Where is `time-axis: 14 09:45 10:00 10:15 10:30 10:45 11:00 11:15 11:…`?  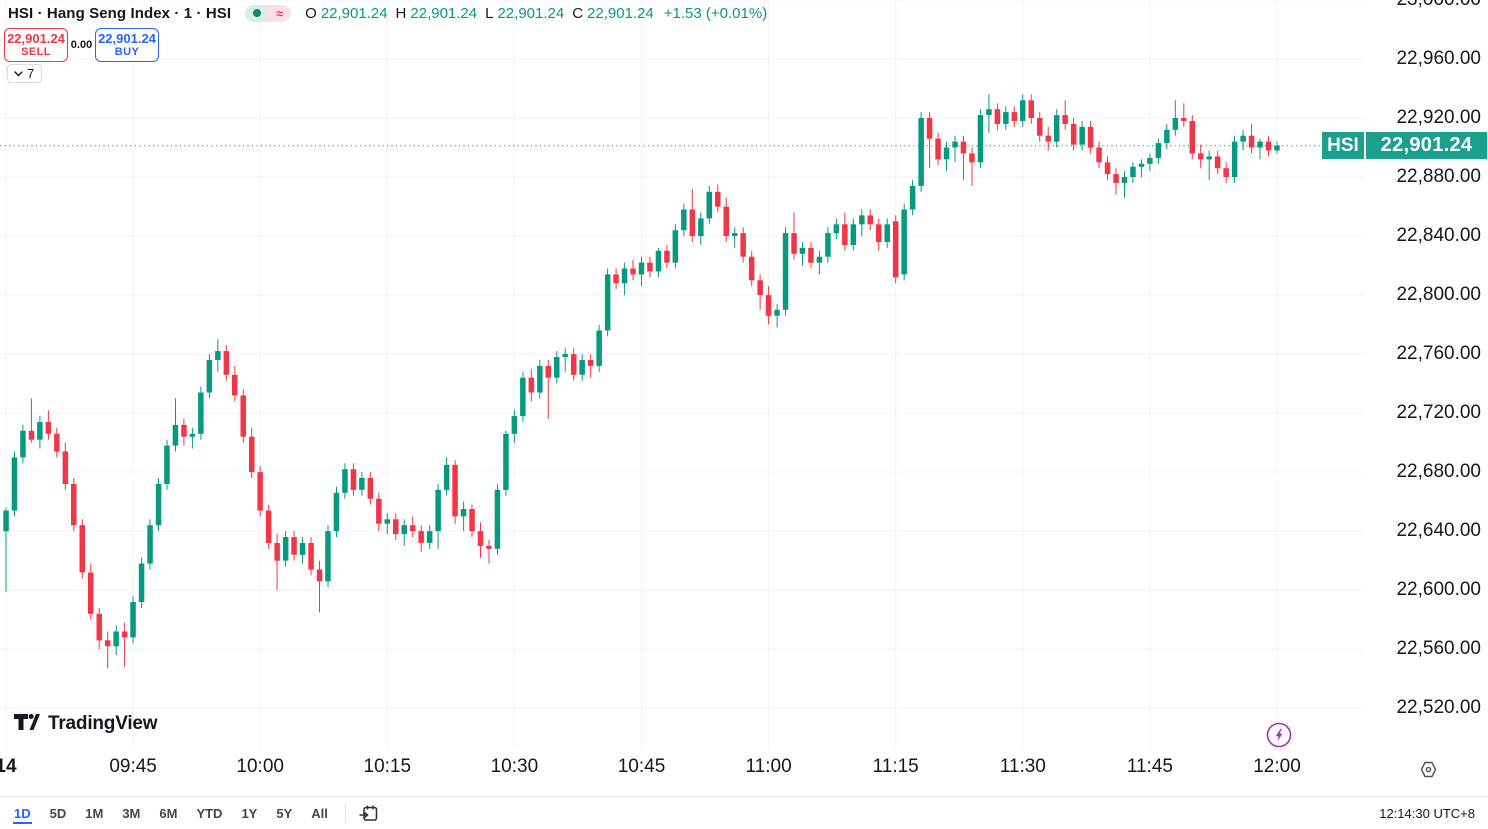
time-axis: 14 09:45 10:00 10:15 10:30 10:45 11:00 11:15 11:… is located at coordinates (744, 771).